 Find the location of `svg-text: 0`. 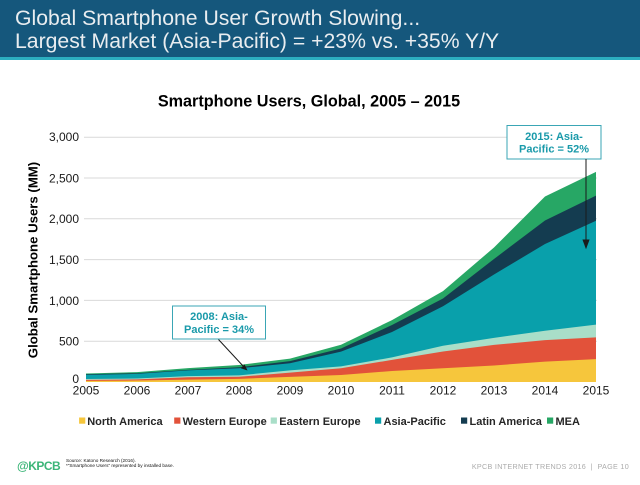

svg-text: 0 is located at coordinates (75, 379).